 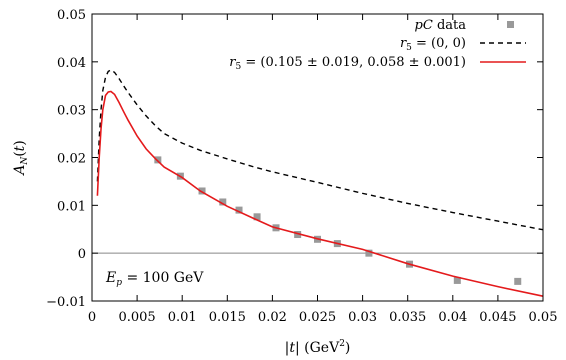 What do you see at coordinates (272, 317) in the screenshot?
I see `x-tick-label: 0.02` at bounding box center [272, 317].